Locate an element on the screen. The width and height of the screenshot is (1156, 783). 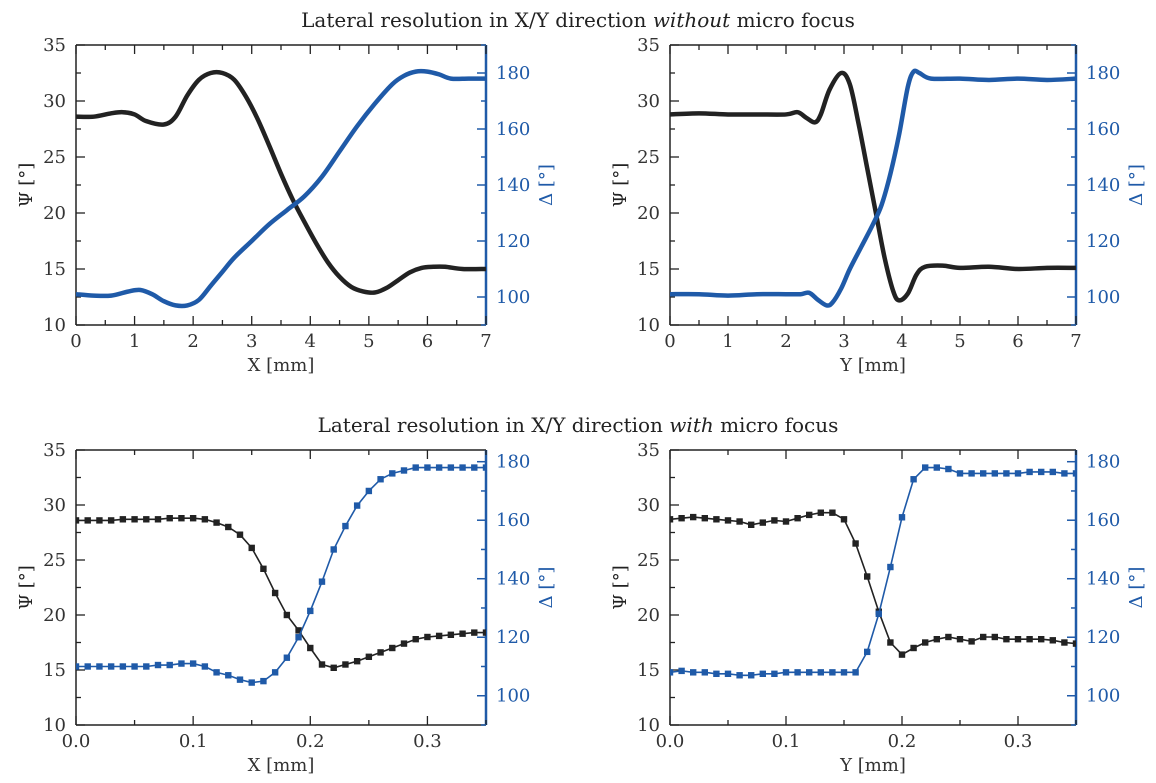
title-top-post: micro focus is located at coordinates (792, 20).